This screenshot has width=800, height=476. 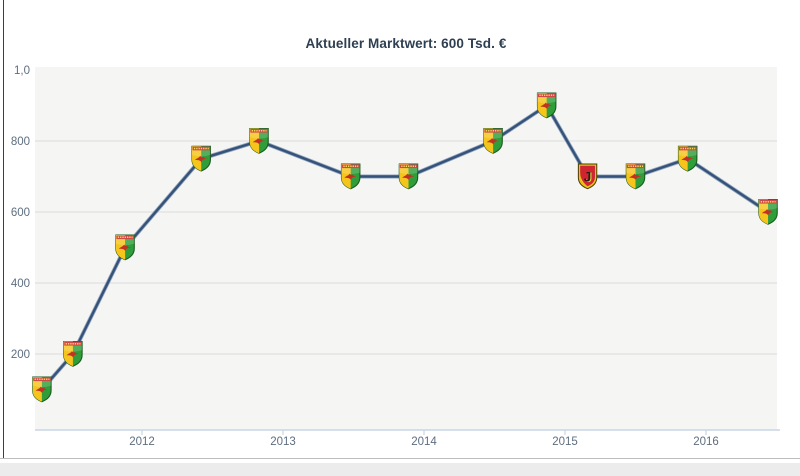 What do you see at coordinates (400, 469) in the screenshot?
I see `bottom-divider-band` at bounding box center [400, 469].